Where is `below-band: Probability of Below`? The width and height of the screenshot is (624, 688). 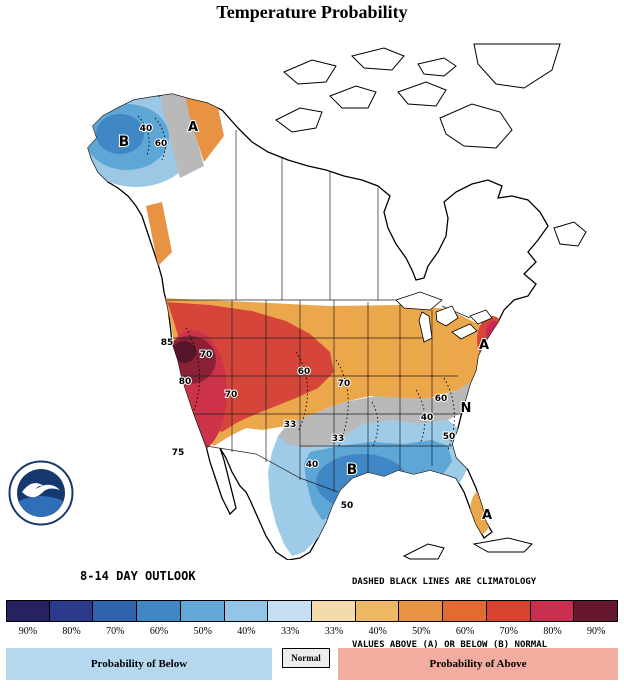
below-band: Probability of Below is located at coordinates (139, 664).